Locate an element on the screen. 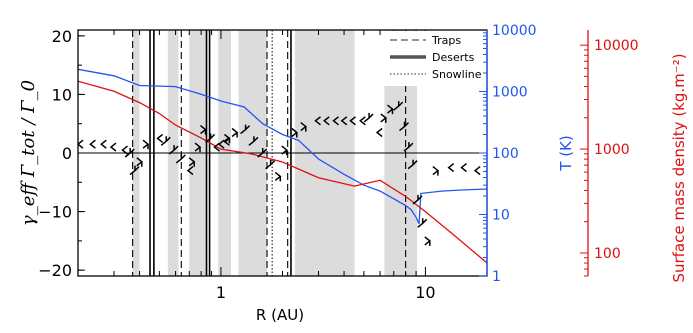 The width and height of the screenshot is (693, 333). legend-label-snowline: Snowline is located at coordinates (457, 74).